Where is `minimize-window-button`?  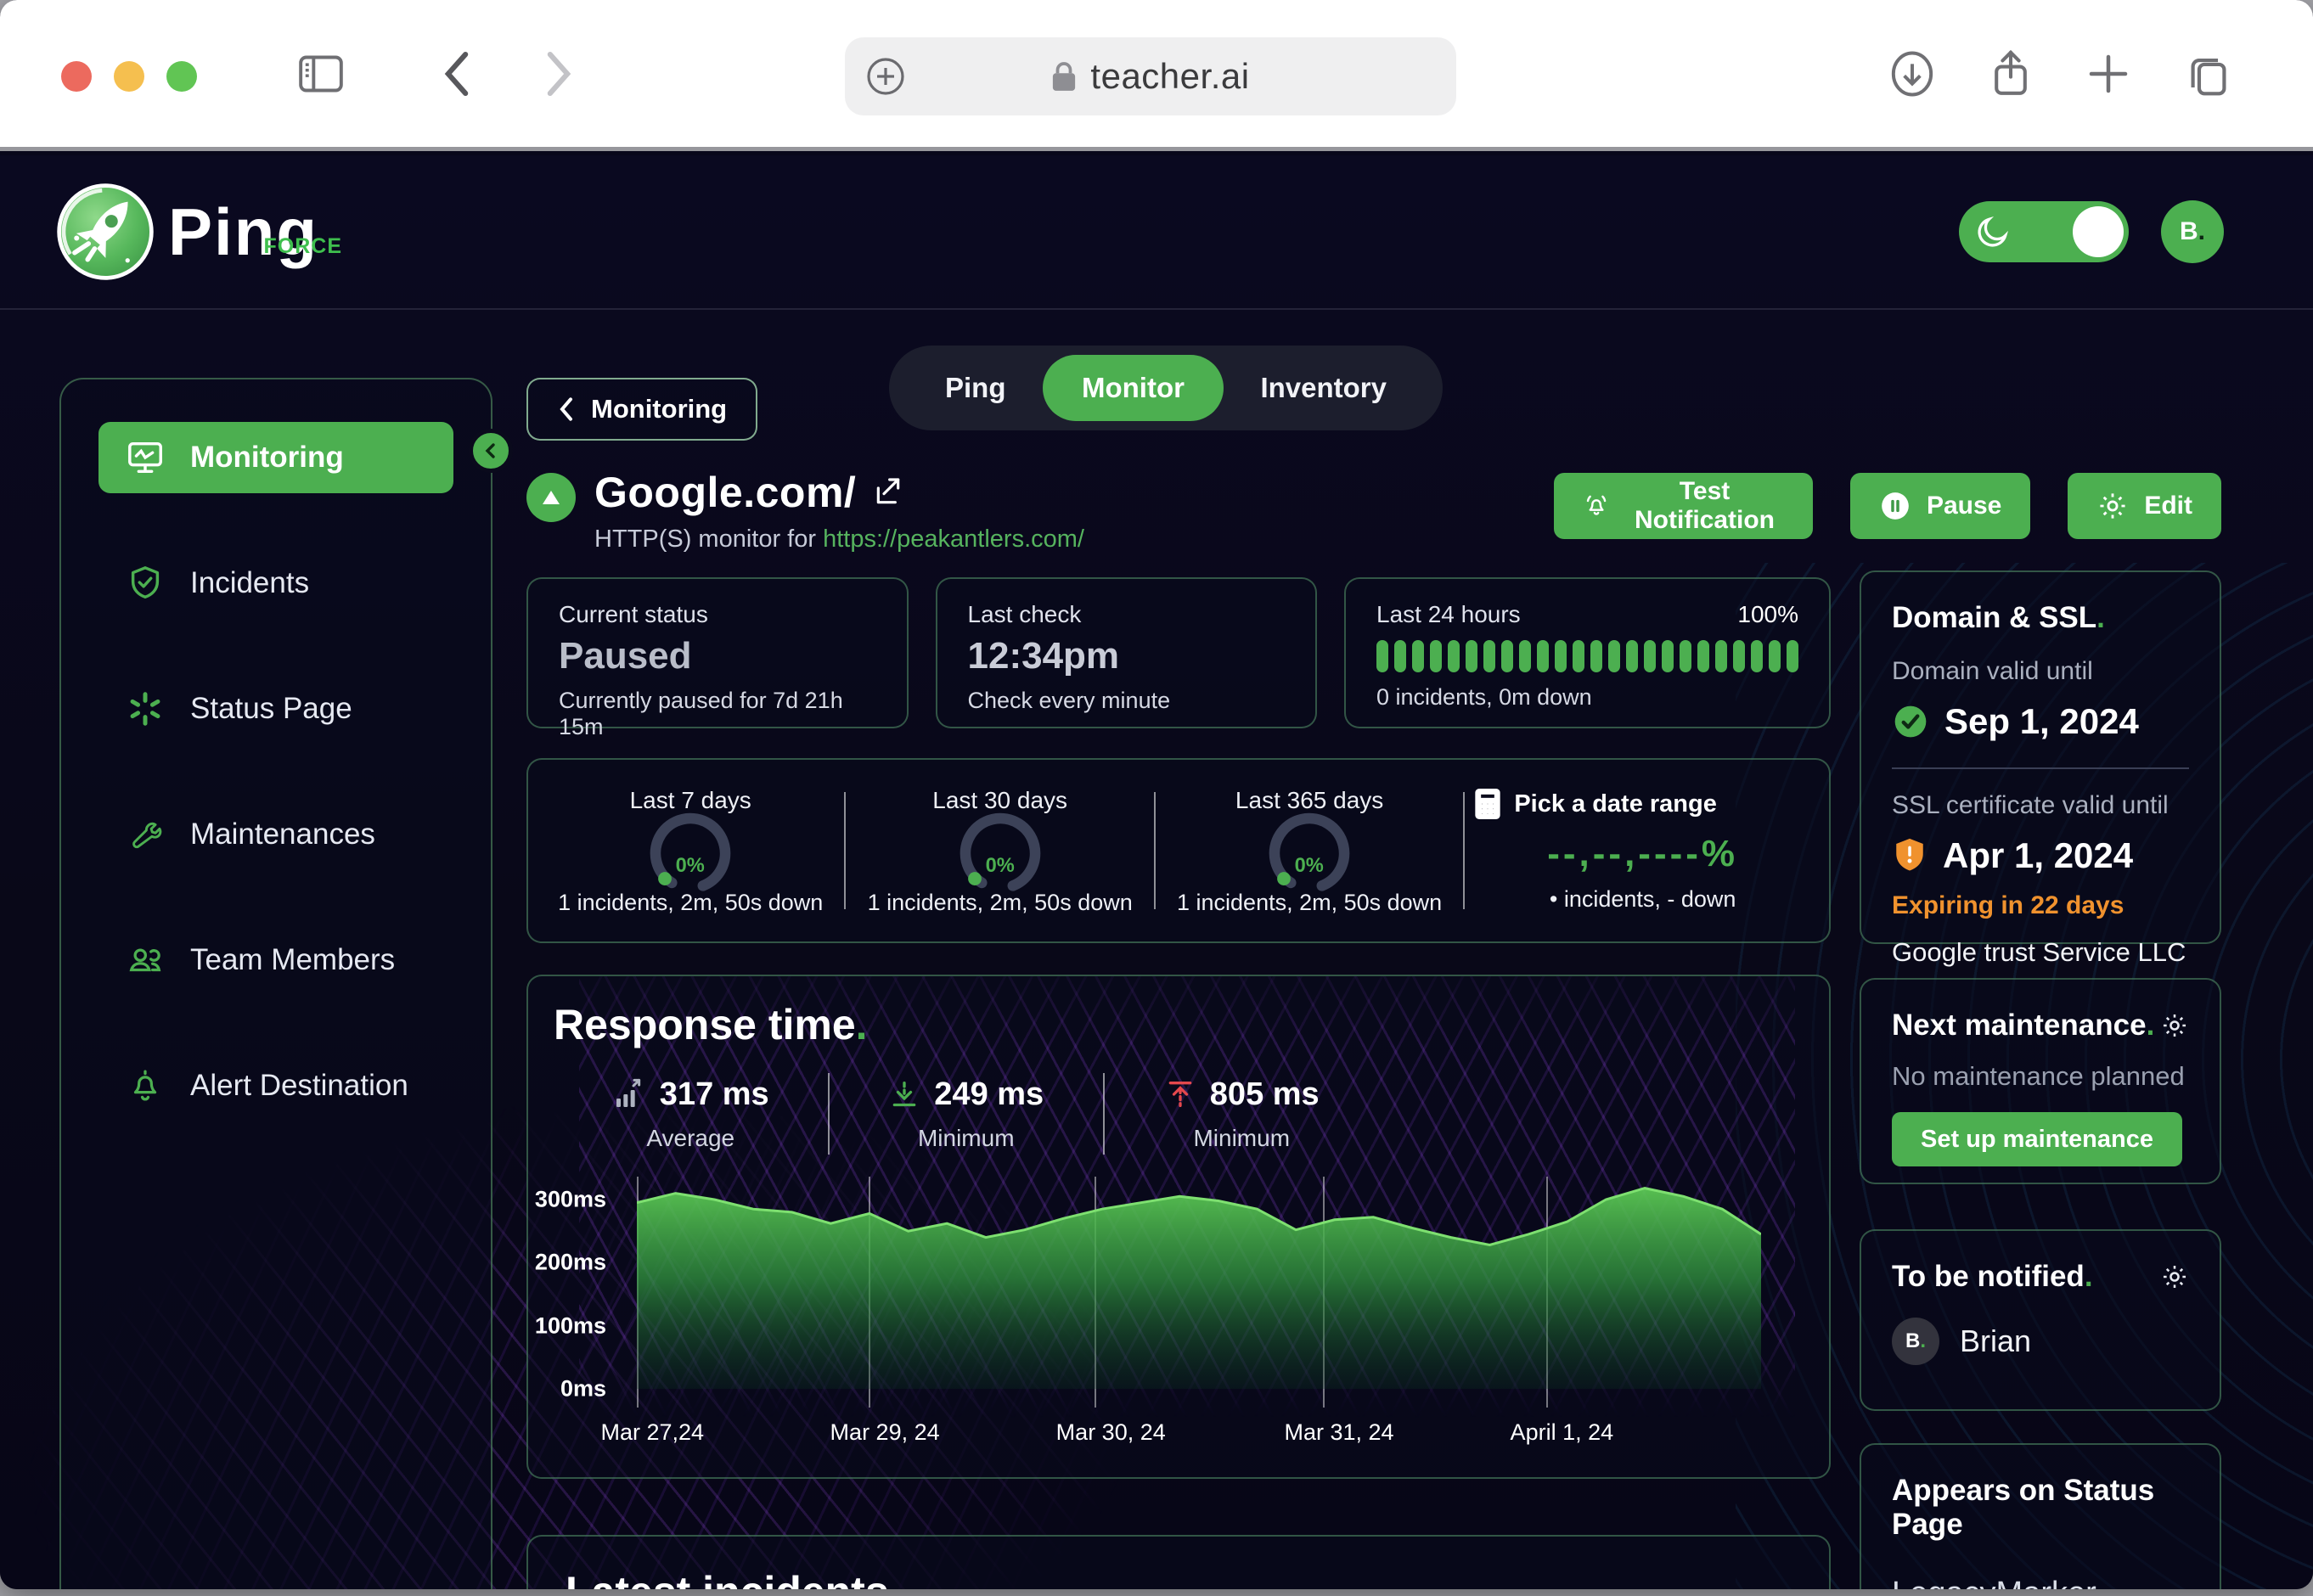 minimize-window-button is located at coordinates (129, 76).